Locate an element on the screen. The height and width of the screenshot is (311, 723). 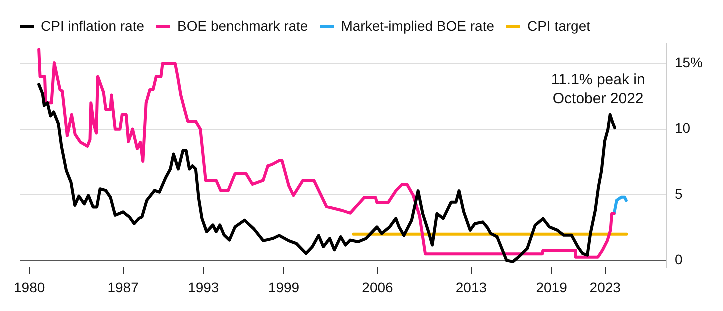
y-tick-label: 0 is located at coordinates (678, 259).